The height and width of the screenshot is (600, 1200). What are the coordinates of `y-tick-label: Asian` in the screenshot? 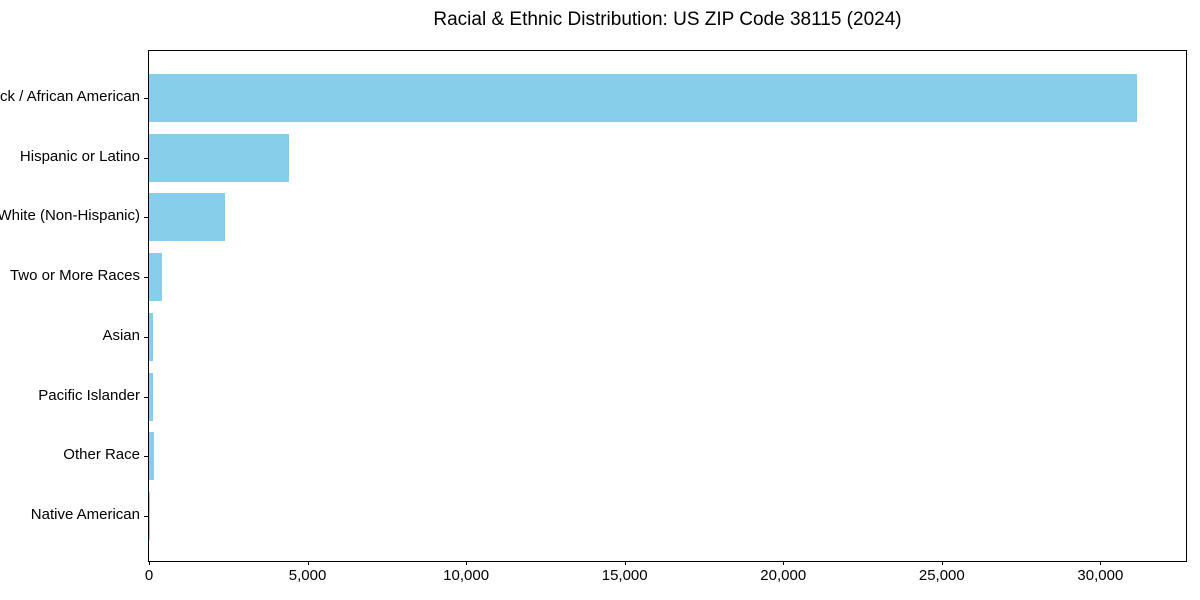 It's located at (121, 335).